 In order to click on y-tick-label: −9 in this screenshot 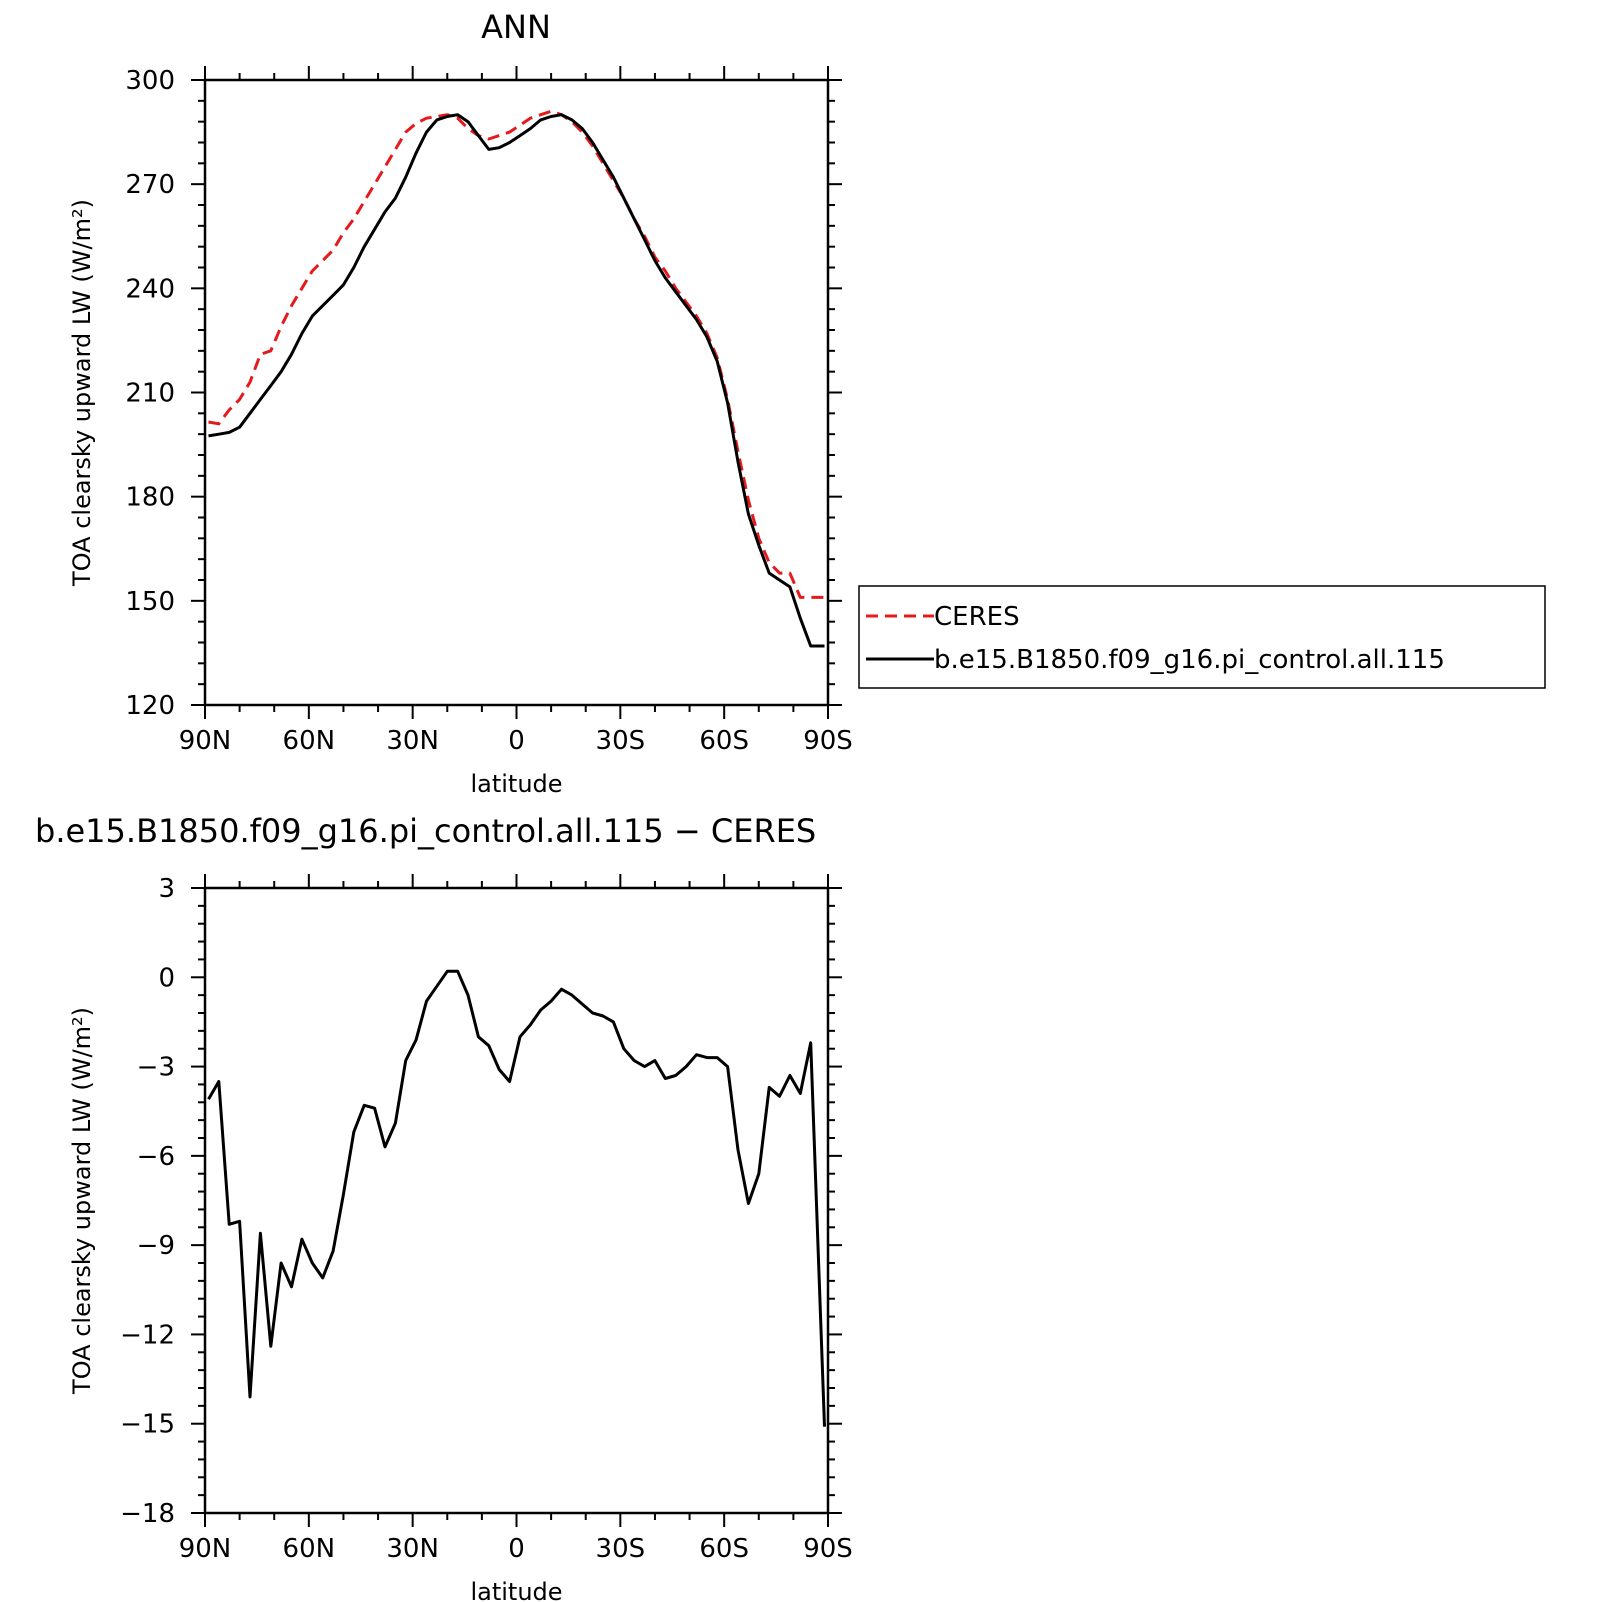, I will do `click(156, 1246)`.